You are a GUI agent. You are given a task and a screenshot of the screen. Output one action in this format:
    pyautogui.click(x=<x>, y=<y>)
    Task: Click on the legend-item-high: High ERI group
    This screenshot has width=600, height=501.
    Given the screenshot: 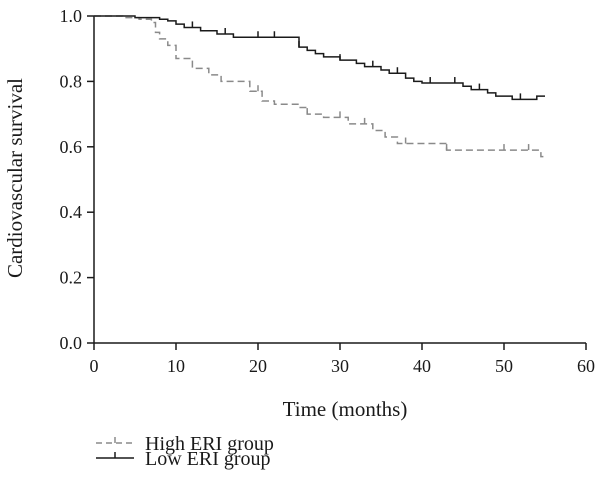 What is the action you would take?
    pyautogui.click(x=185, y=444)
    